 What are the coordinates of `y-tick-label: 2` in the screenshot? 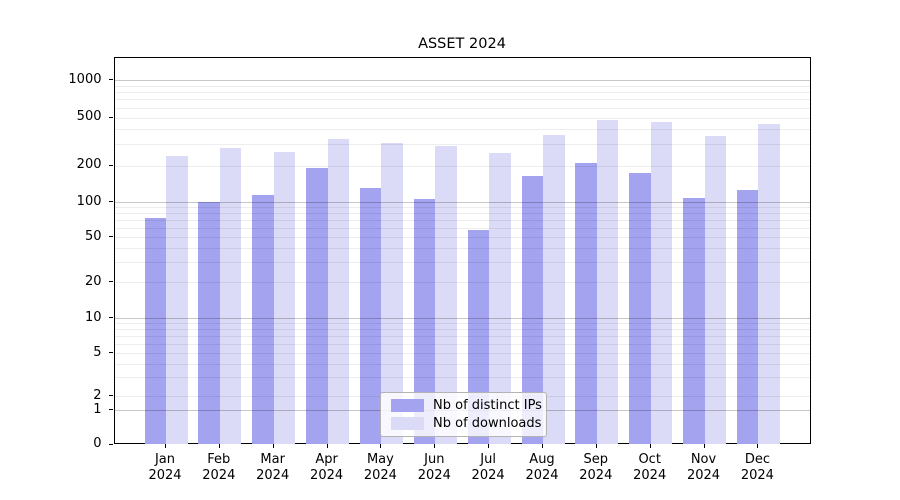 It's located at (97, 395).